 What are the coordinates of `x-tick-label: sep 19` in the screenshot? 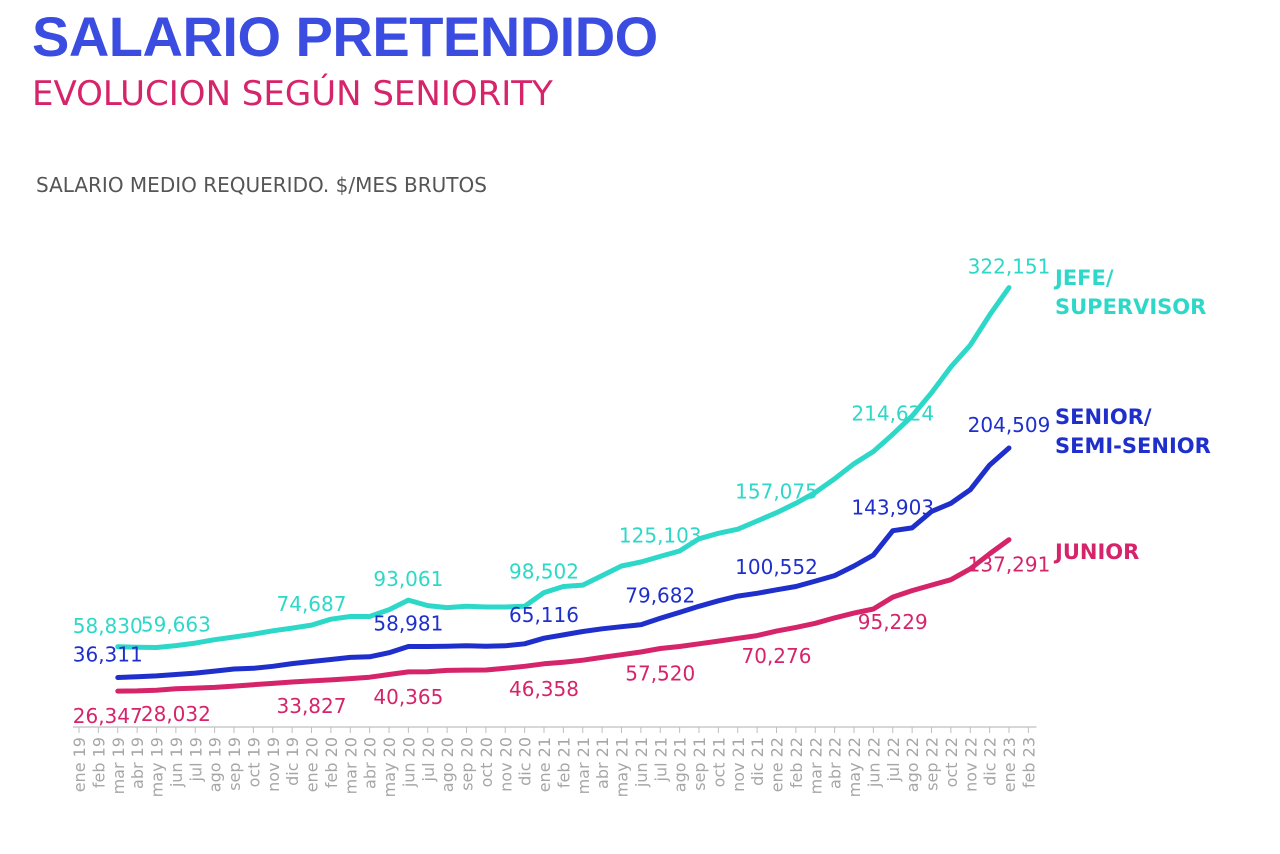 It's located at (234, 764).